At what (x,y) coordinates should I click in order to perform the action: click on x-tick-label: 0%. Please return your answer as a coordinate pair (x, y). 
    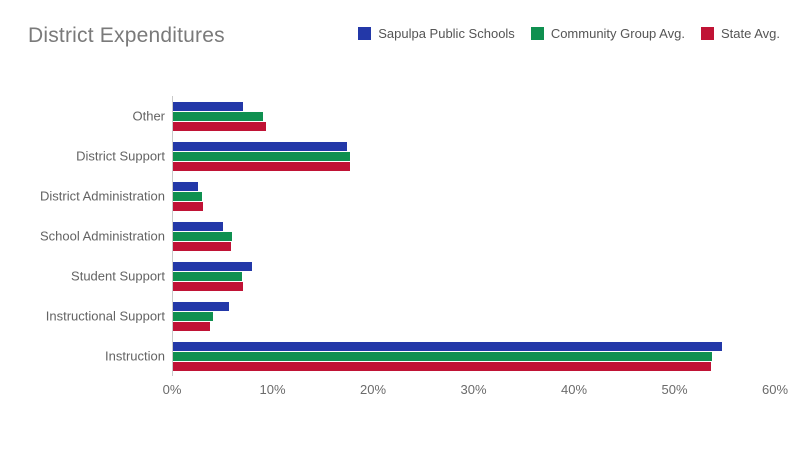
    Looking at the image, I should click on (172, 389).